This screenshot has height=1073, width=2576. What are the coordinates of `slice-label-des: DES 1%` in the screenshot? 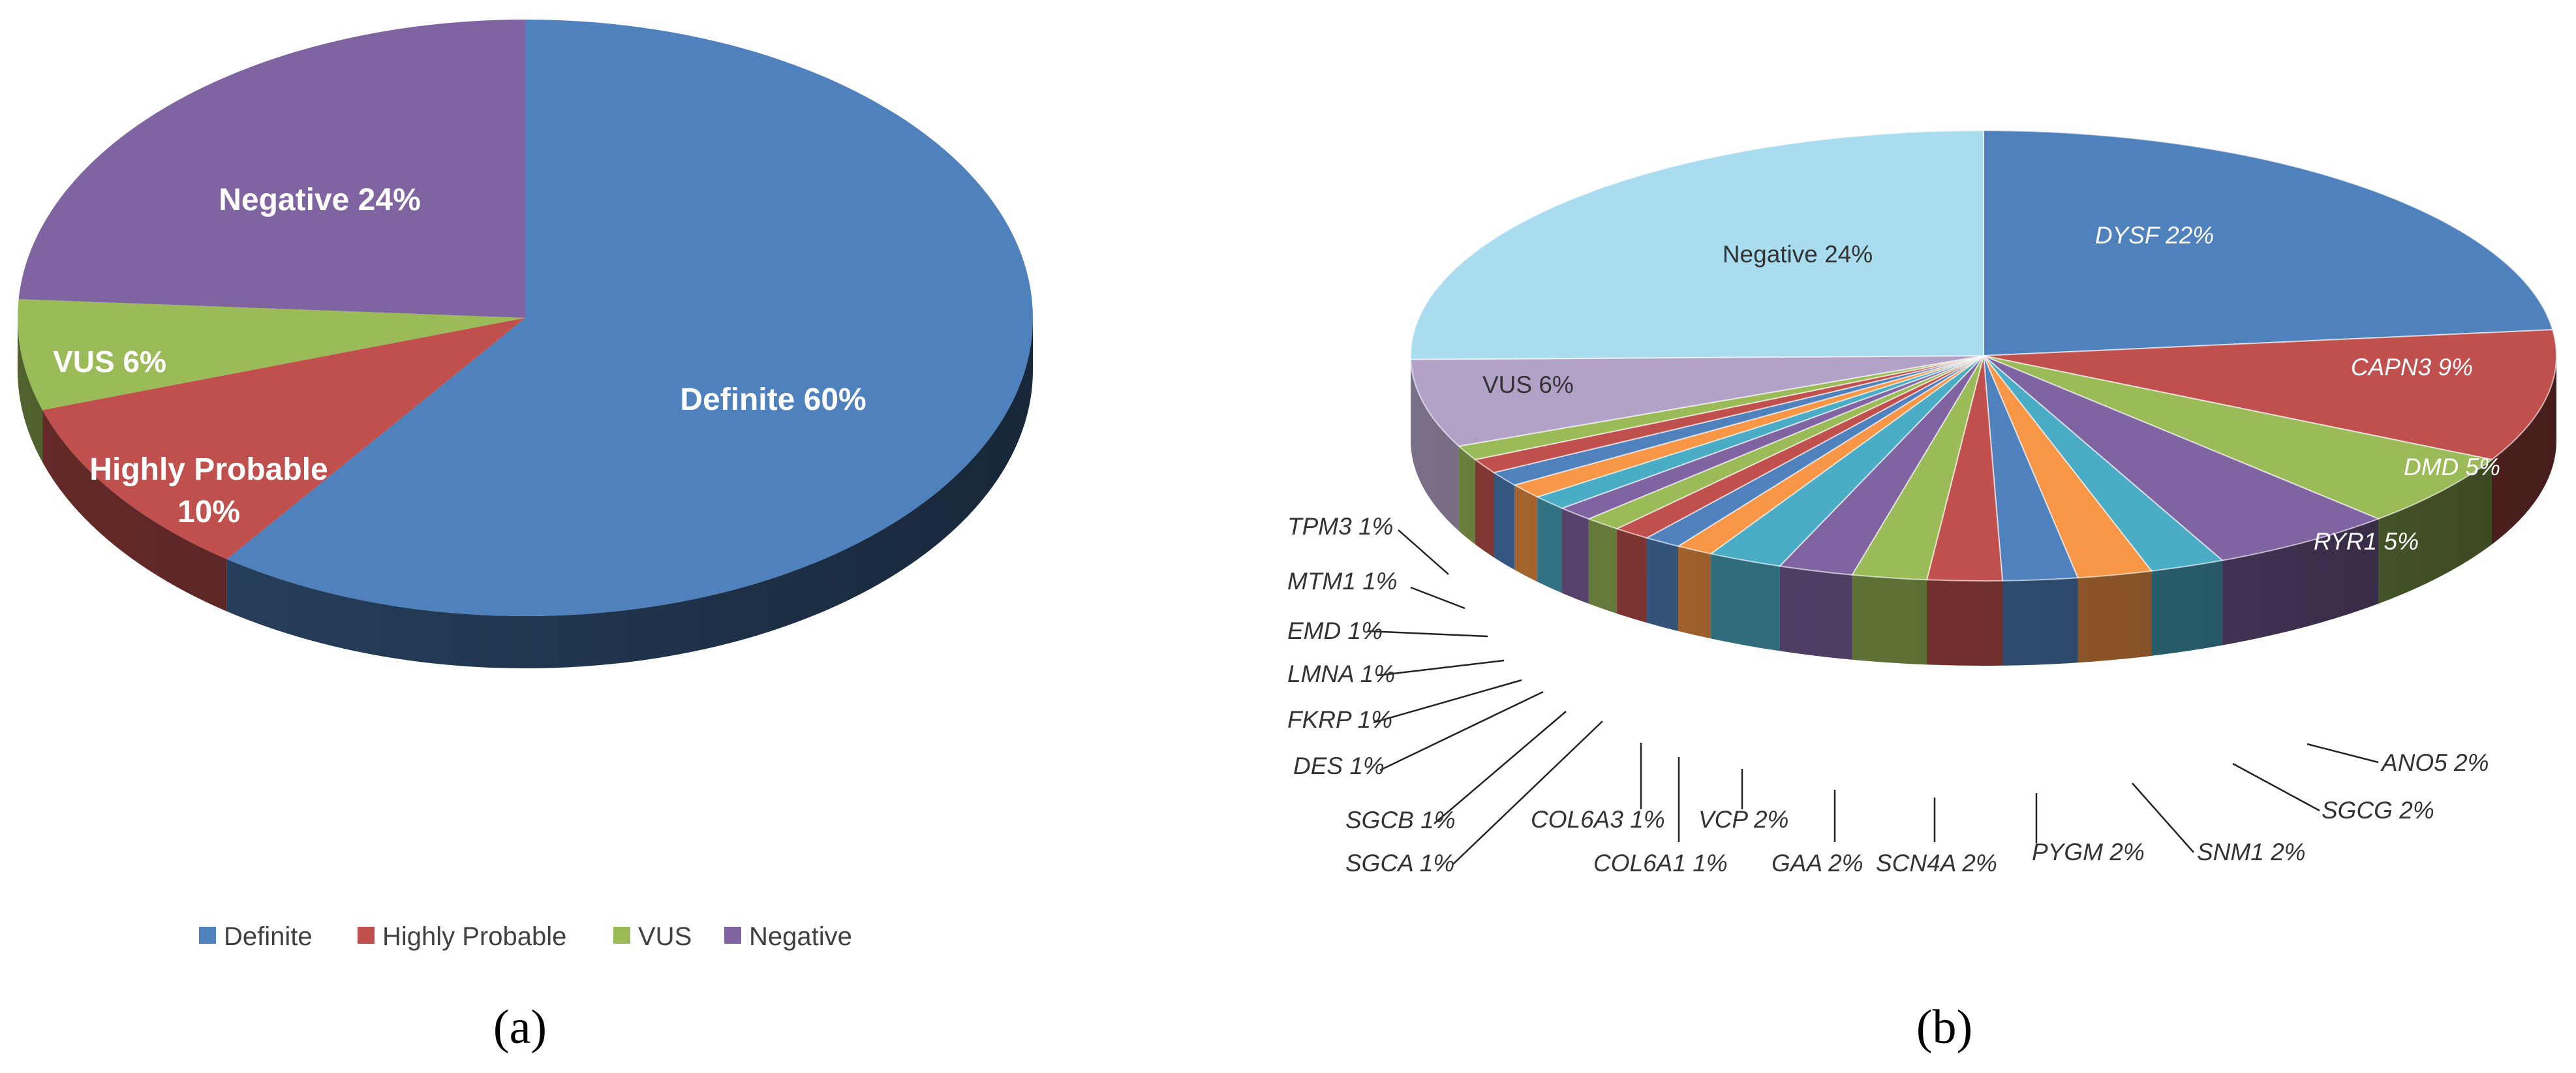 It's located at (1339, 766).